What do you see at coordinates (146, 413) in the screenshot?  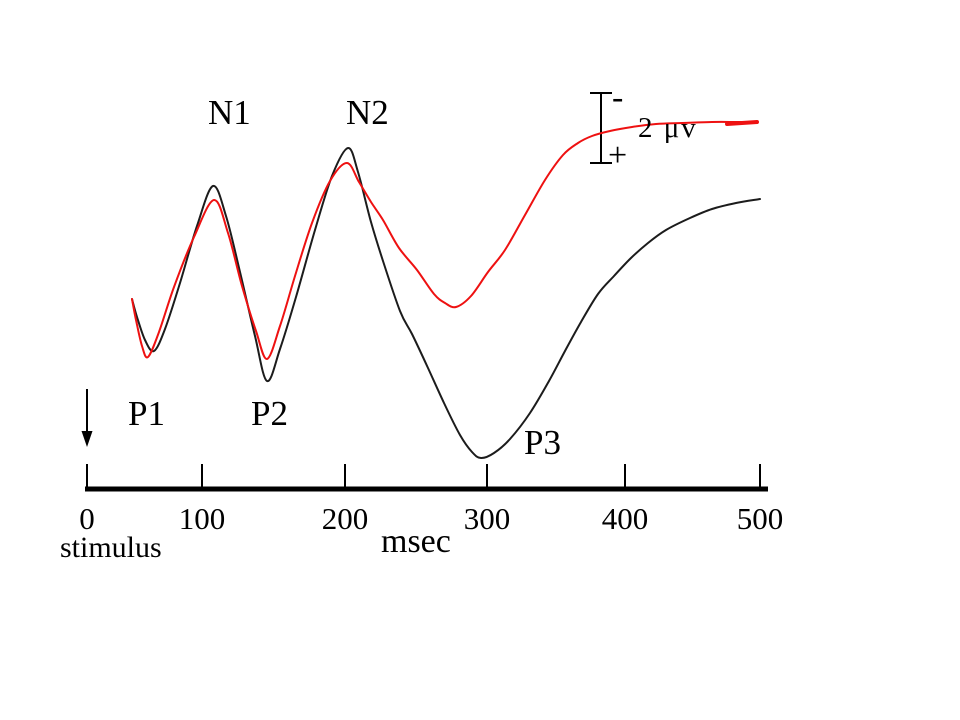 I see `label-p1: P1` at bounding box center [146, 413].